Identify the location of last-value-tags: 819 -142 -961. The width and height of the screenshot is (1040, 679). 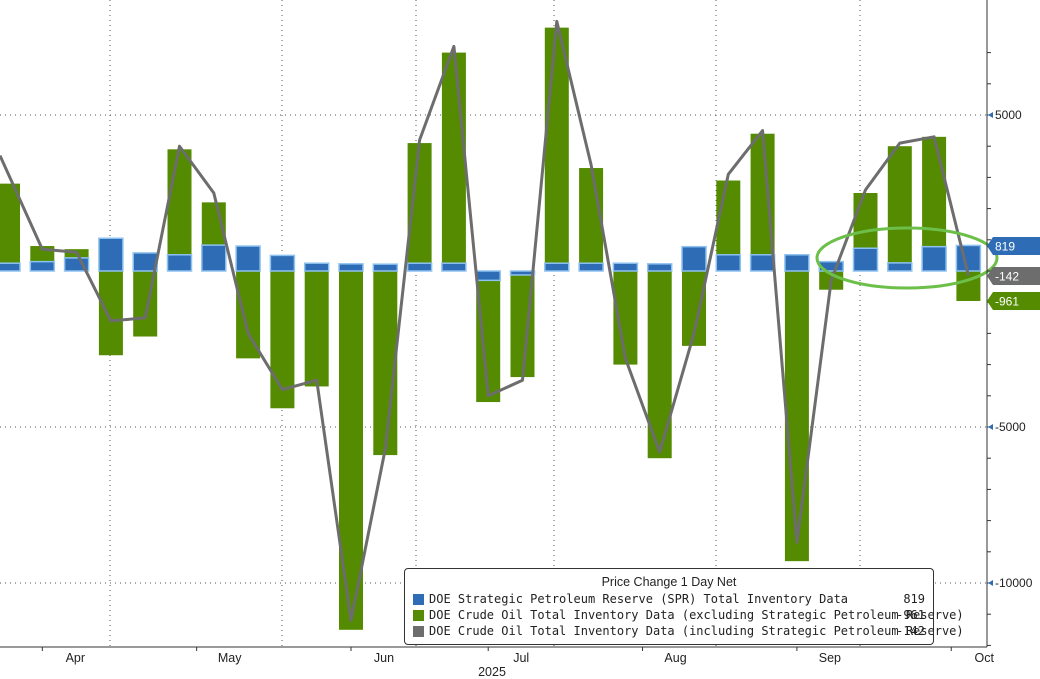
(1013, 273).